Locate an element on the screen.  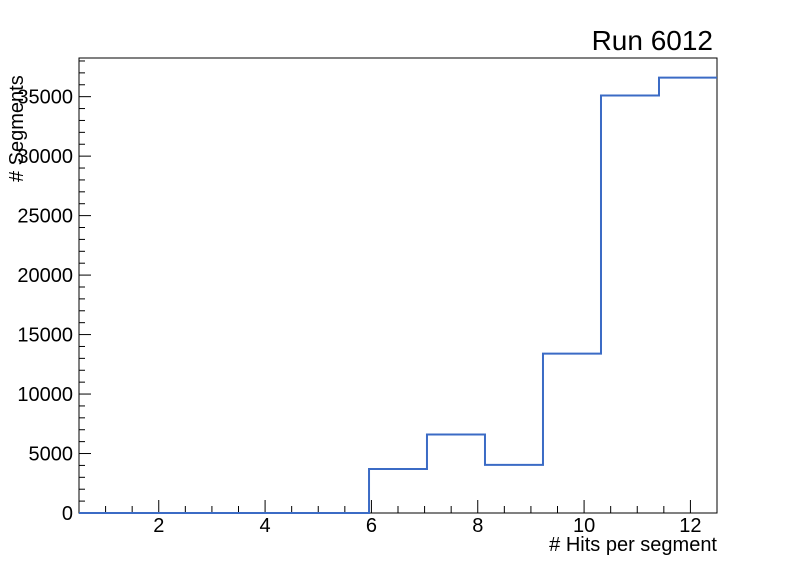
y-tick-label: 15000 is located at coordinates (45, 336).